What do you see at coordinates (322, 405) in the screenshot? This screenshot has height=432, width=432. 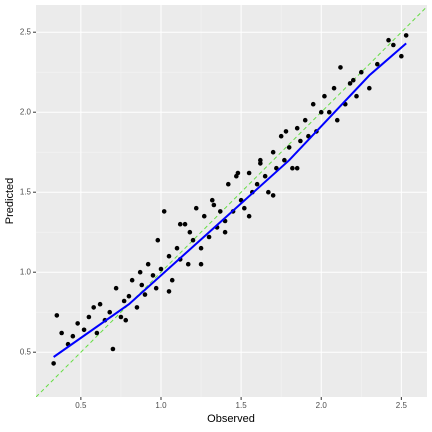 I see `x-tick-label: 2.0` at bounding box center [322, 405].